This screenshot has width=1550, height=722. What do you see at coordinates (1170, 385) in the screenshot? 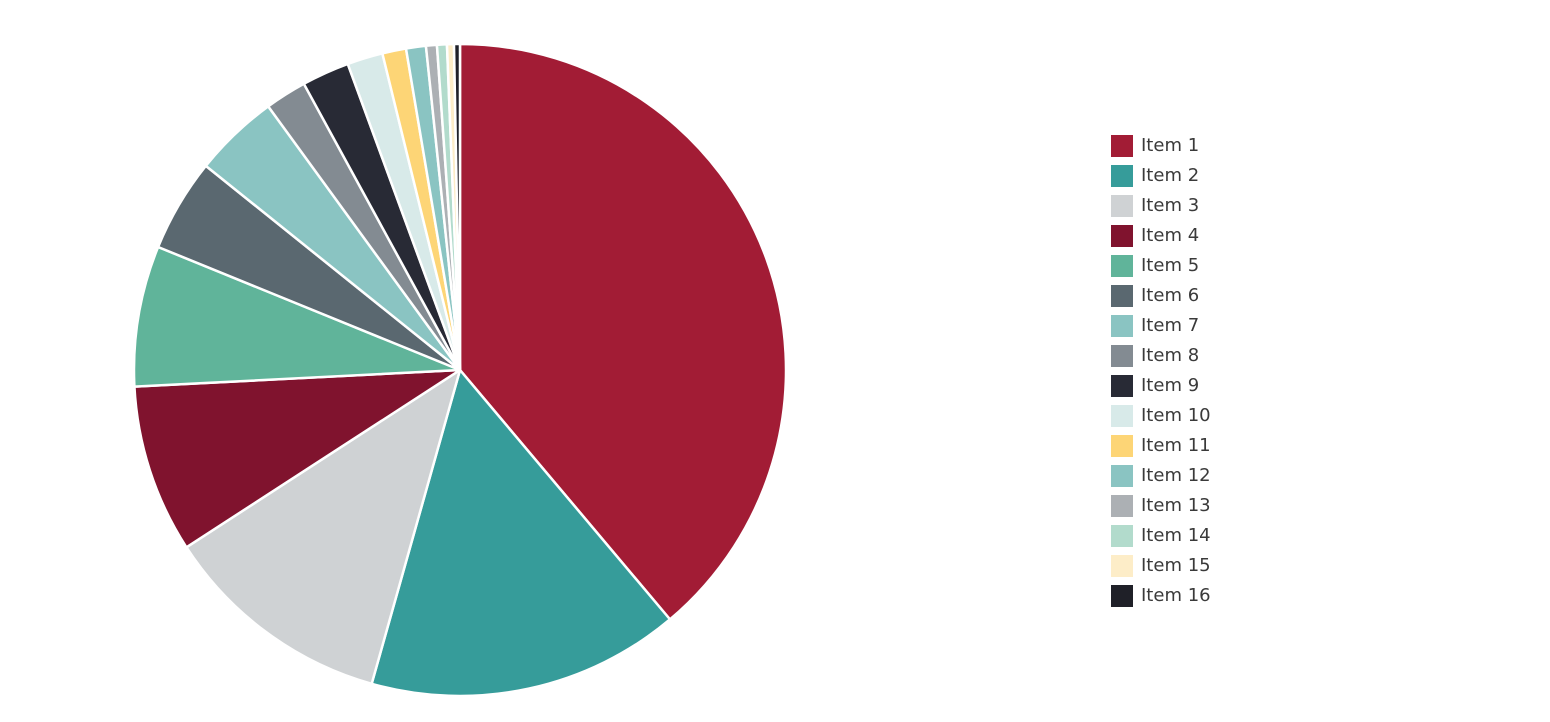
I see `legend-label: Item 9` at bounding box center [1170, 385].